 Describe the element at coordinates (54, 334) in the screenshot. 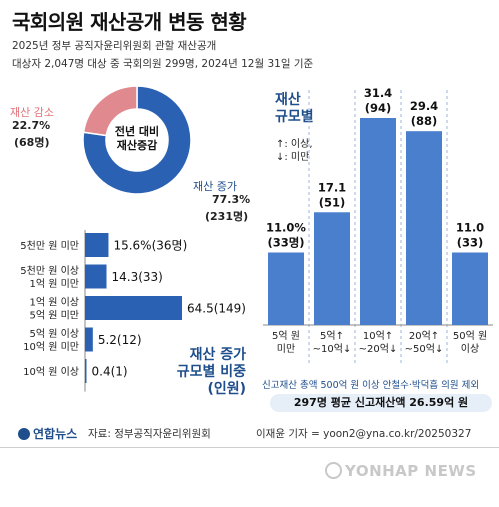

I see `hbar-category-label-3-0: 5억 원 이상` at that location.